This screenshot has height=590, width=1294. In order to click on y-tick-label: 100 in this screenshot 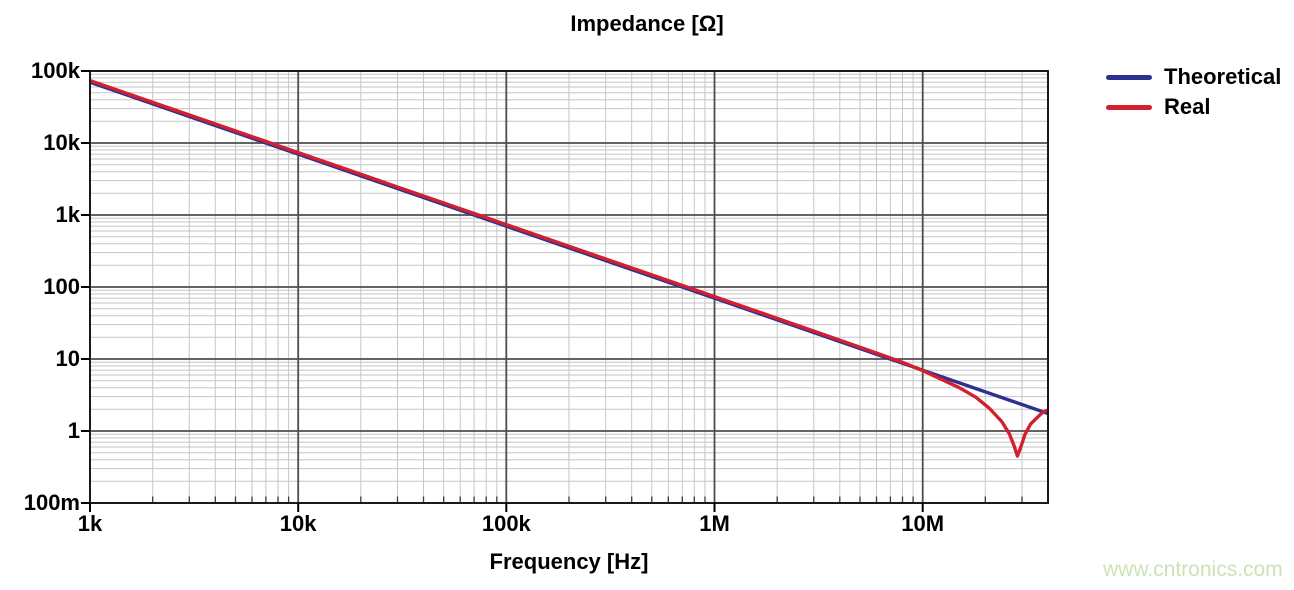, I will do `click(61, 286)`.